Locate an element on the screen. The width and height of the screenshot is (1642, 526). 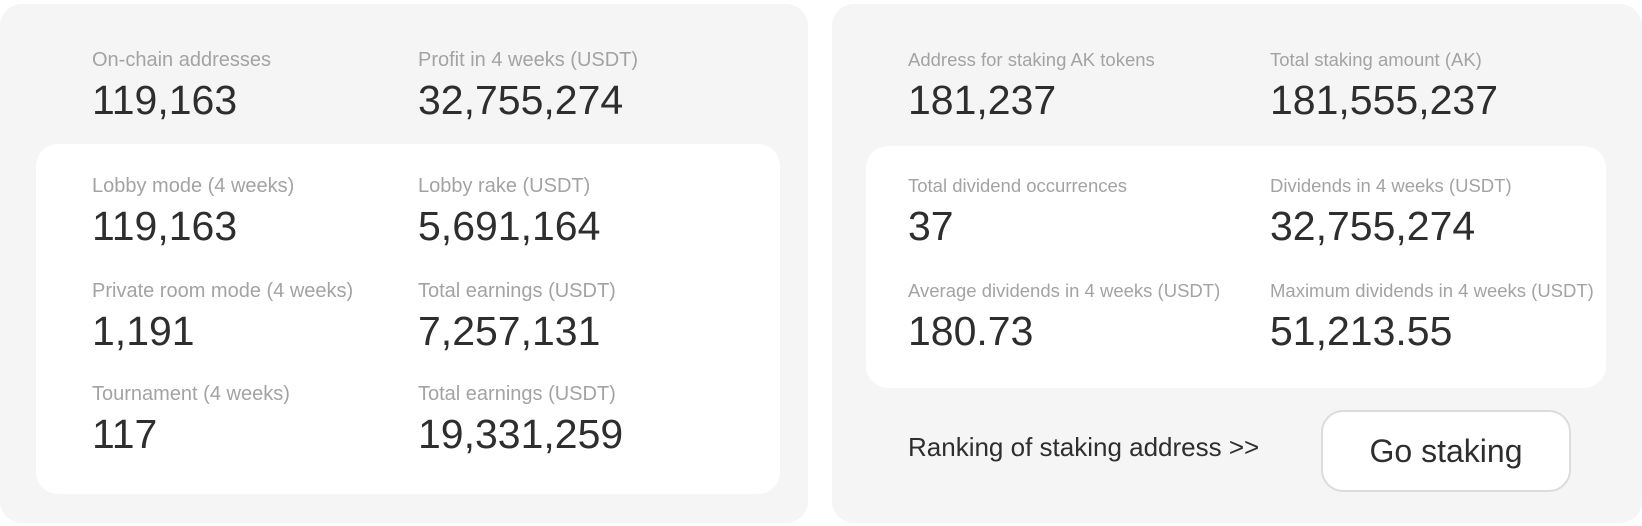
private-room-mode-stat: Private room mode (4 weeks) 1,191 is located at coordinates (222, 317).